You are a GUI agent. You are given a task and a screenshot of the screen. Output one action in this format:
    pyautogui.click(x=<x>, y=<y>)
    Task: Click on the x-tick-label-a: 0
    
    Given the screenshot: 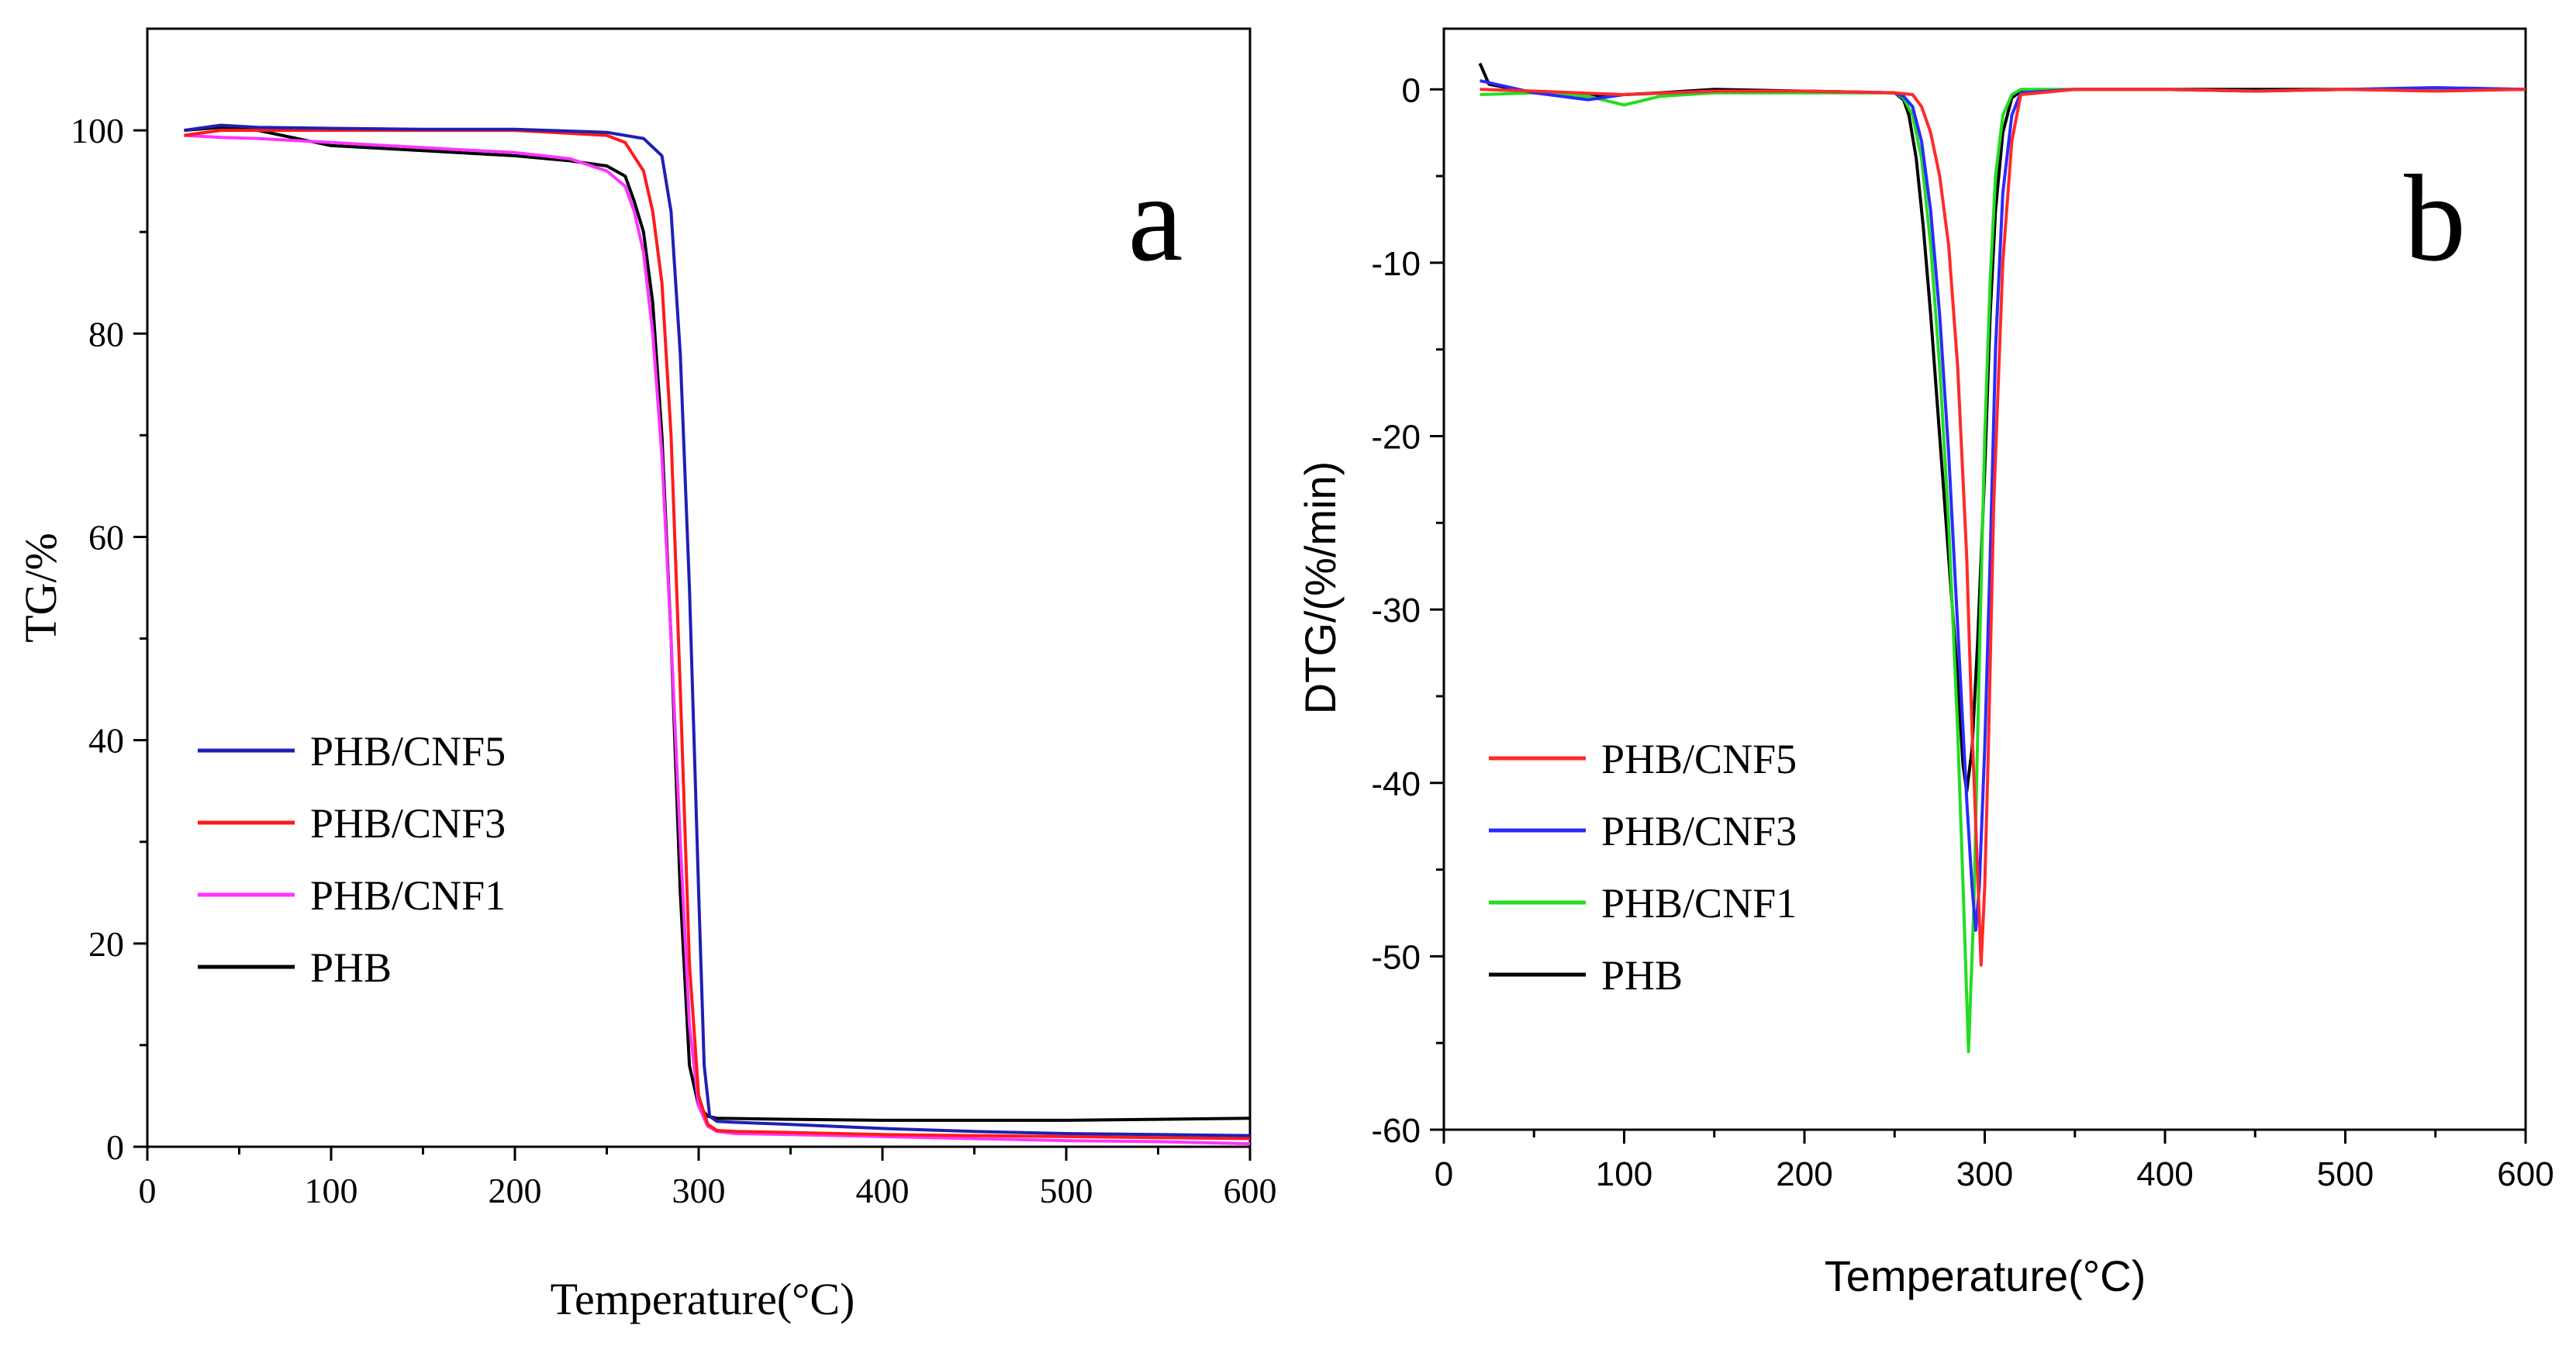 What is the action you would take?
    pyautogui.click(x=148, y=1191)
    